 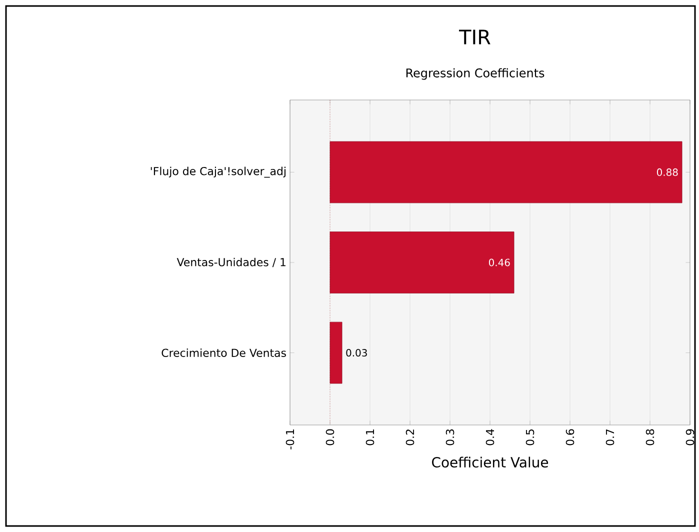 I want to click on x-tick-label: 0.1, so click(x=370, y=438).